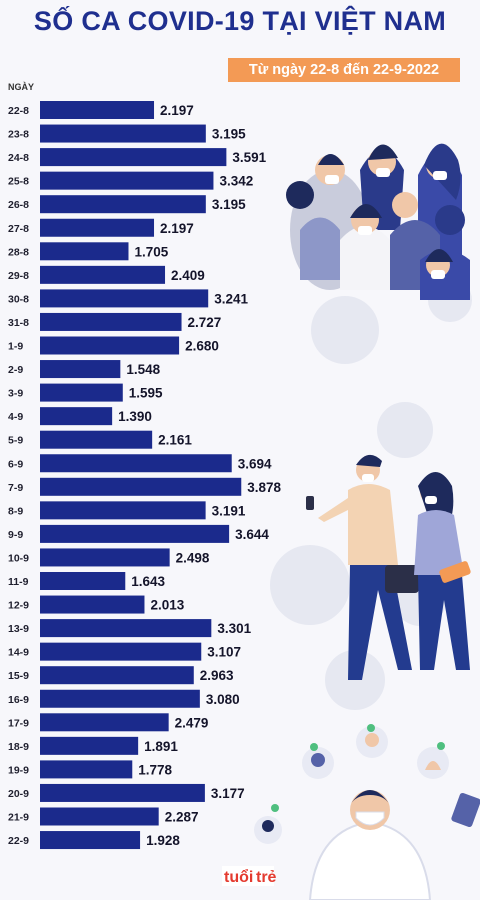 The image size is (480, 900). Describe the element at coordinates (18, 276) in the screenshot. I see `category-label: 29-8` at that location.